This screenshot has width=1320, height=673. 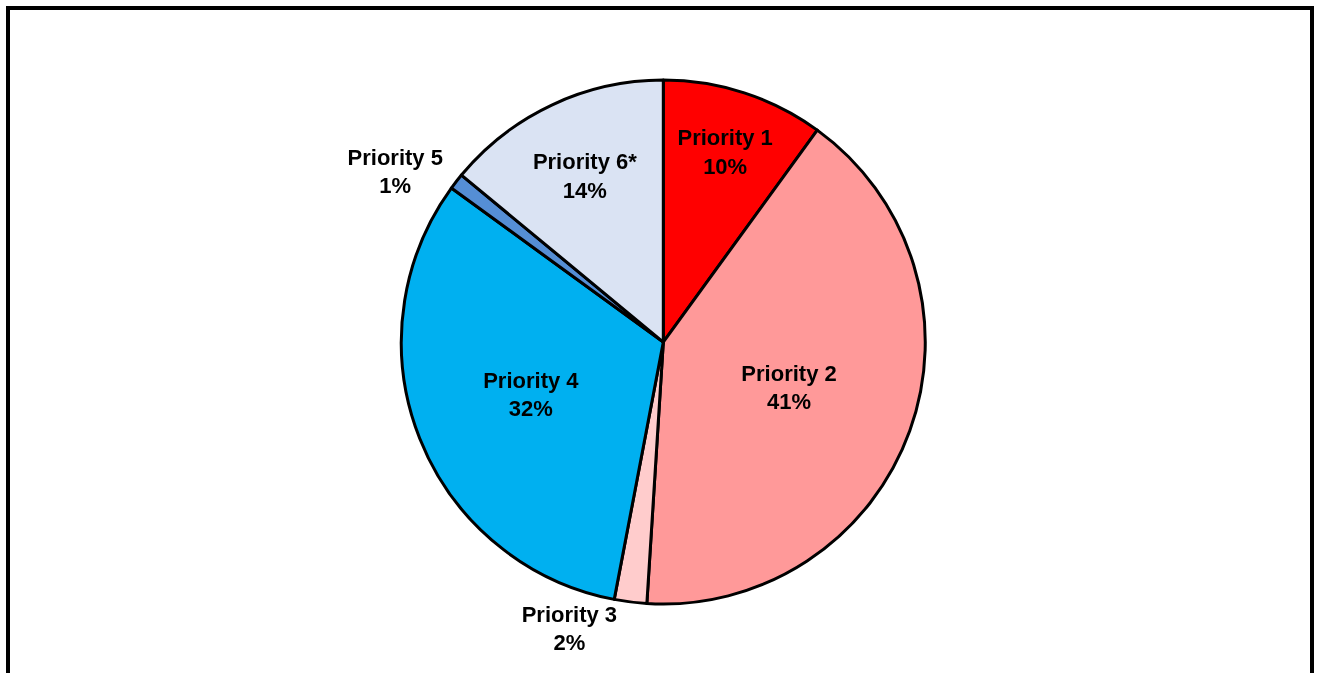 What do you see at coordinates (530, 409) in the screenshot?
I see `data-label: 32%` at bounding box center [530, 409].